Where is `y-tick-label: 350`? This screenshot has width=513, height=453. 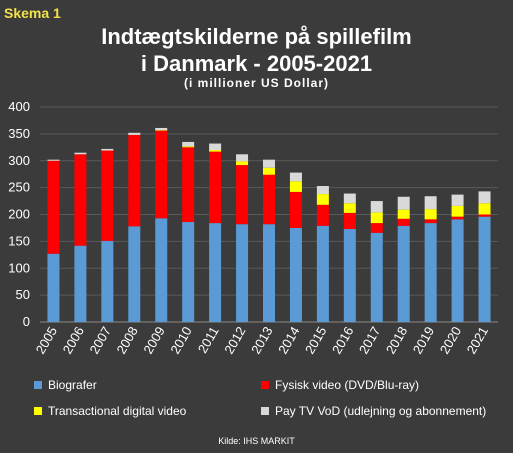 y-tick-label: 350 is located at coordinates (19, 133).